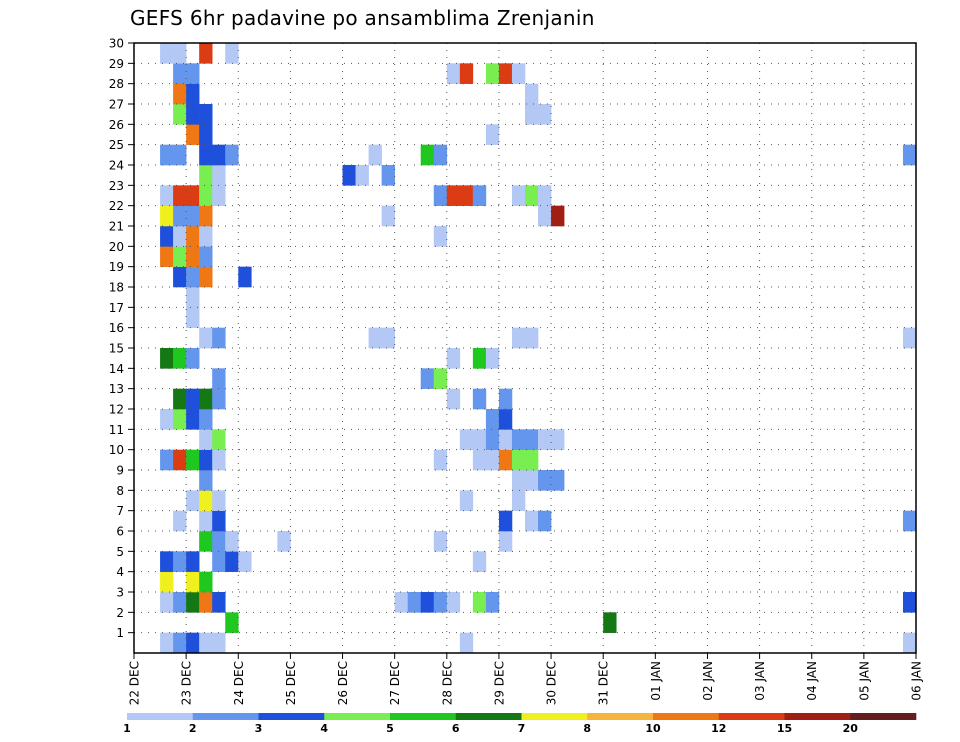 The height and width of the screenshot is (742, 960). Describe the element at coordinates (116, 64) in the screenshot. I see `y-tick-label: 29` at that location.